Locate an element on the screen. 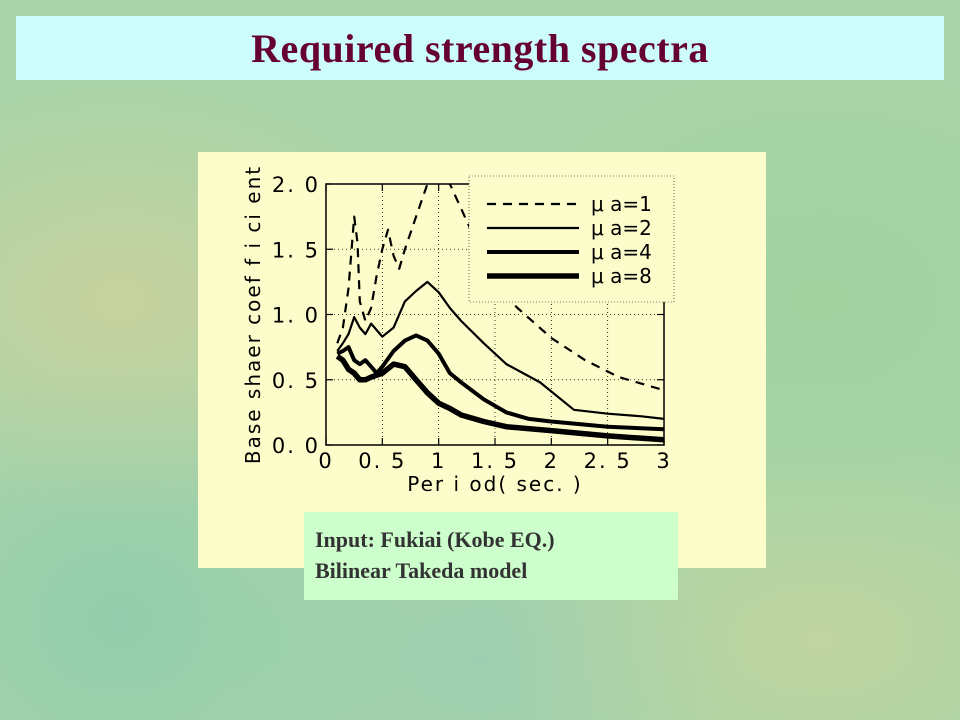 Image resolution: width=960 pixels, height=720 pixels. legend-label-1: μ a=1 is located at coordinates (621, 204).